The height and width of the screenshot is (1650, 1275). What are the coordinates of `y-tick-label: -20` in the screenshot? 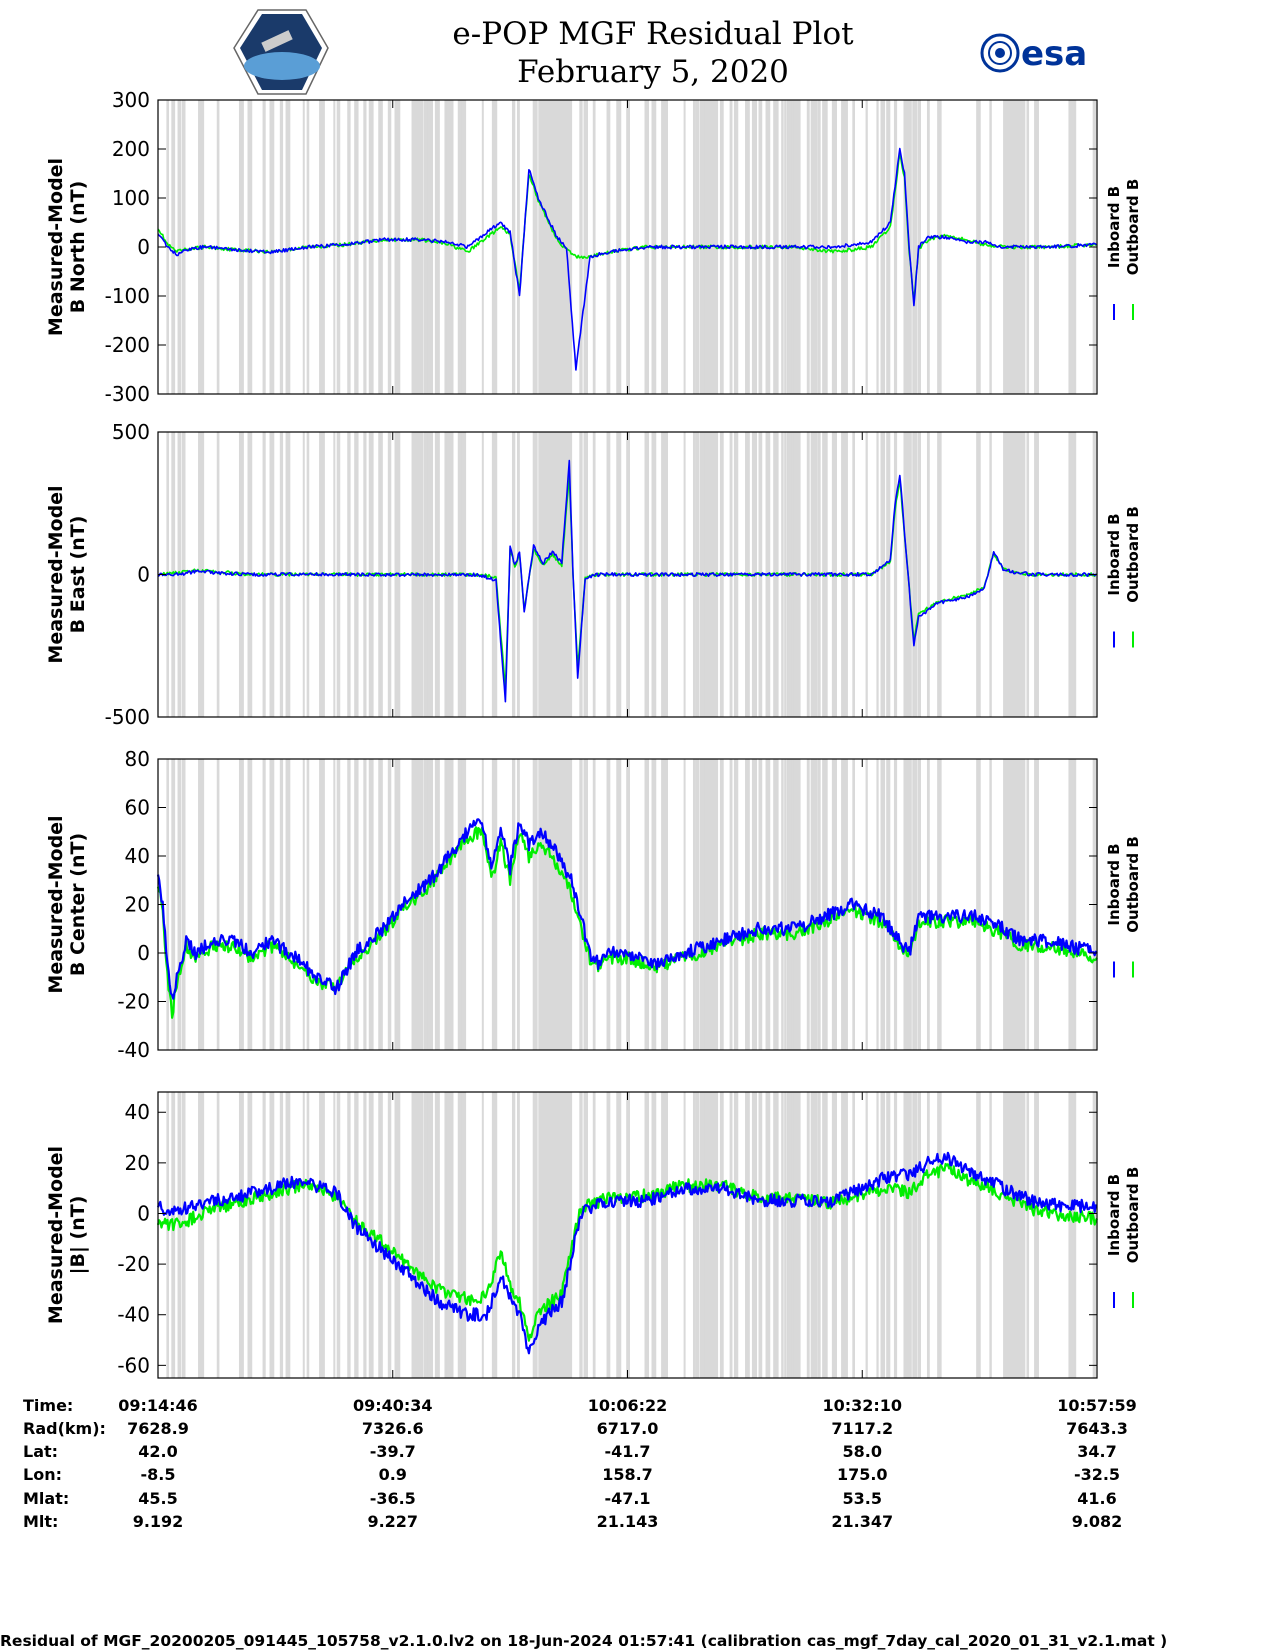 It's located at (133, 1002).